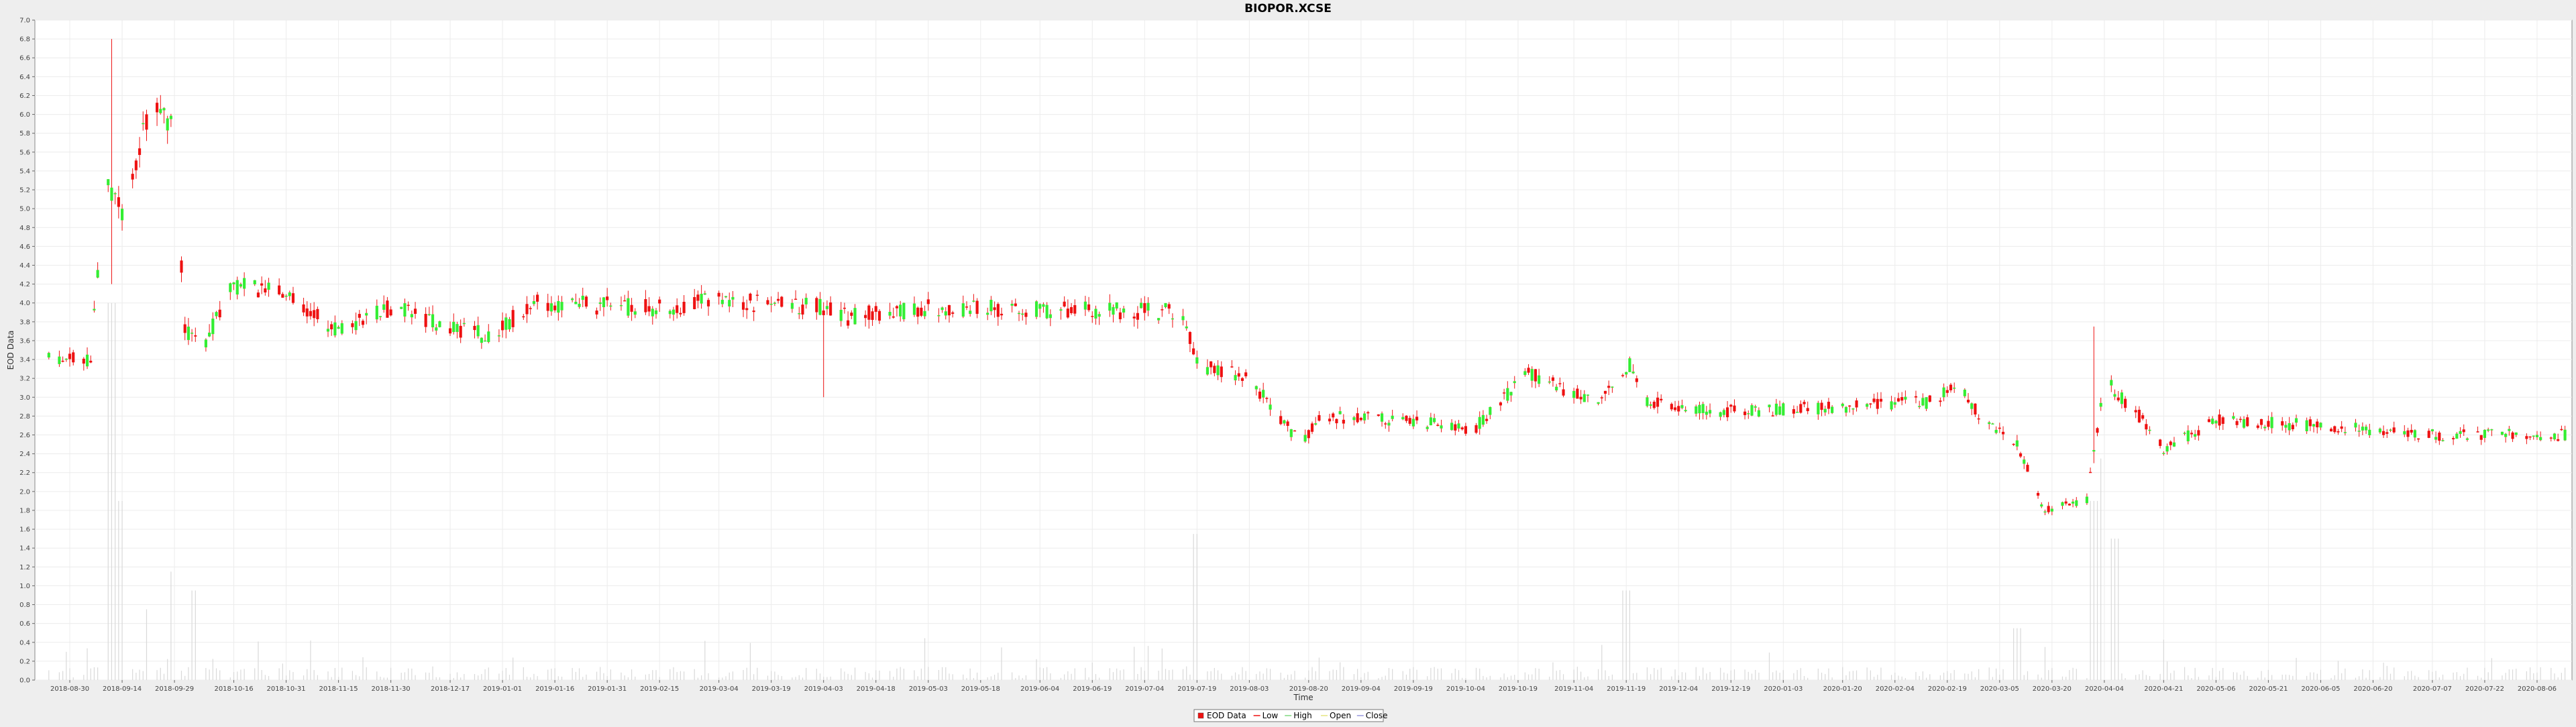 The width and height of the screenshot is (2576, 727). What do you see at coordinates (1783, 689) in the screenshot?
I see `x-tick-label: 2020-01-03` at bounding box center [1783, 689].